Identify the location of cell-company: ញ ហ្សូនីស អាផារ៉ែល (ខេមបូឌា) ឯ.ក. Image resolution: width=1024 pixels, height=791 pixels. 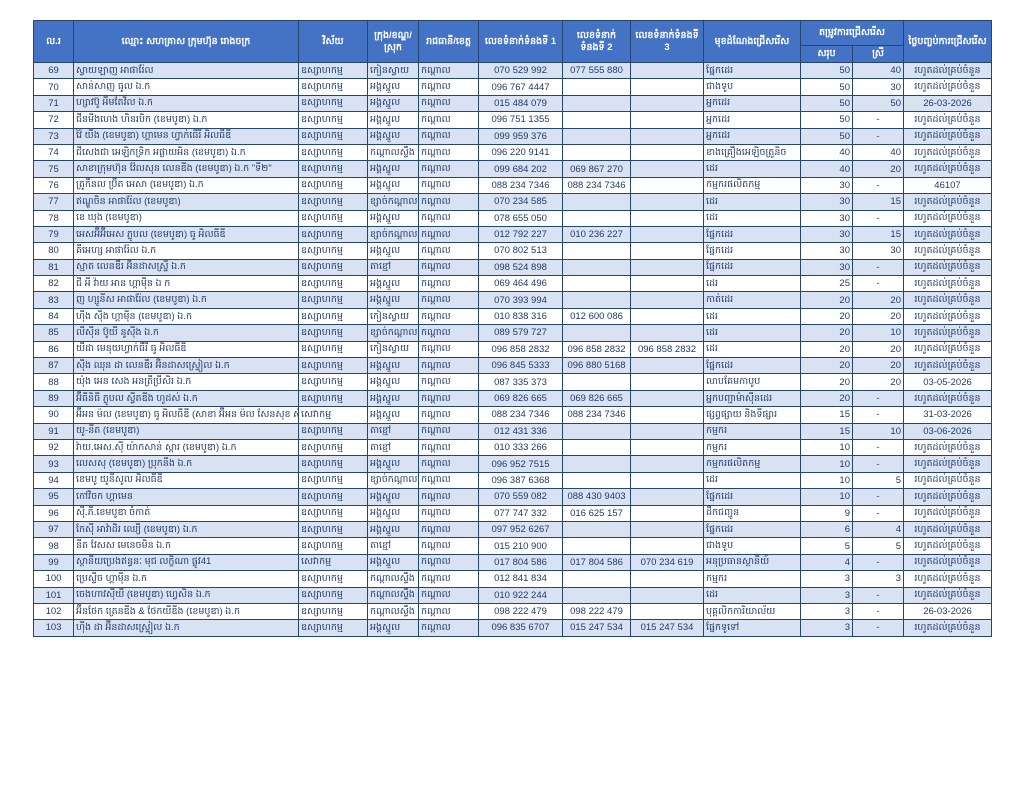
(186, 300).